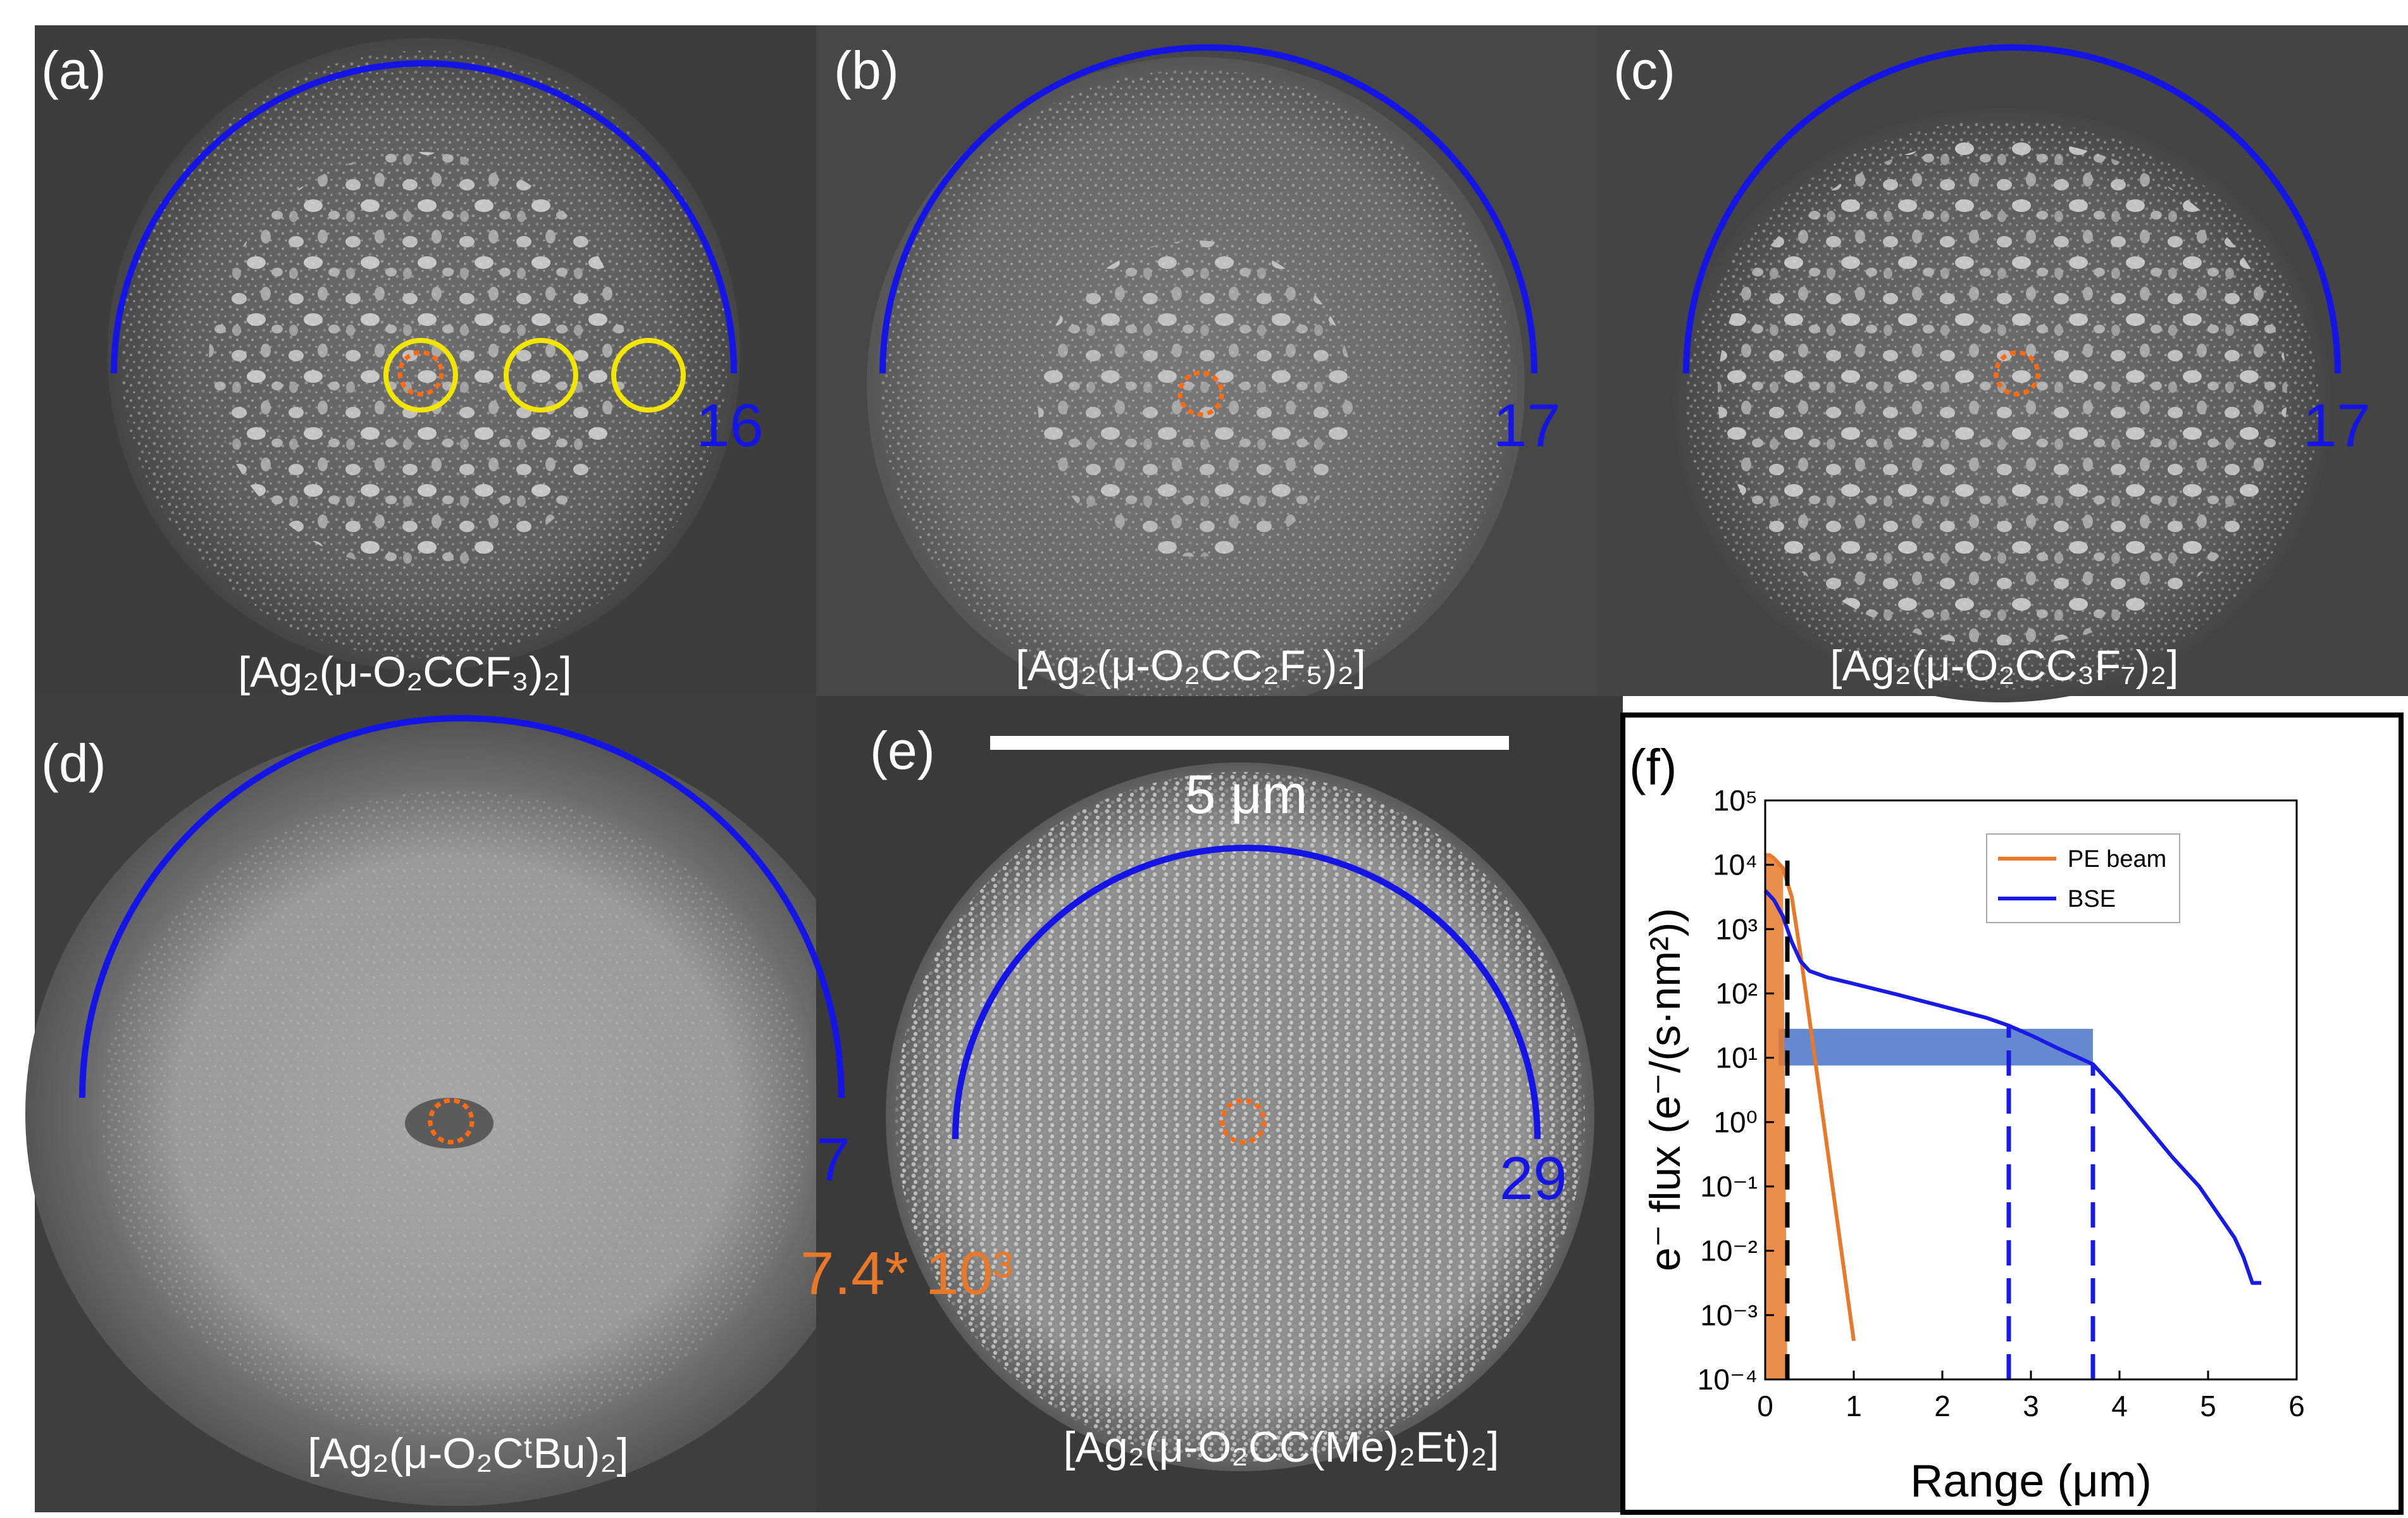 This screenshot has height=1518, width=2408. I want to click on panel-label-e: (e), so click(902, 751).